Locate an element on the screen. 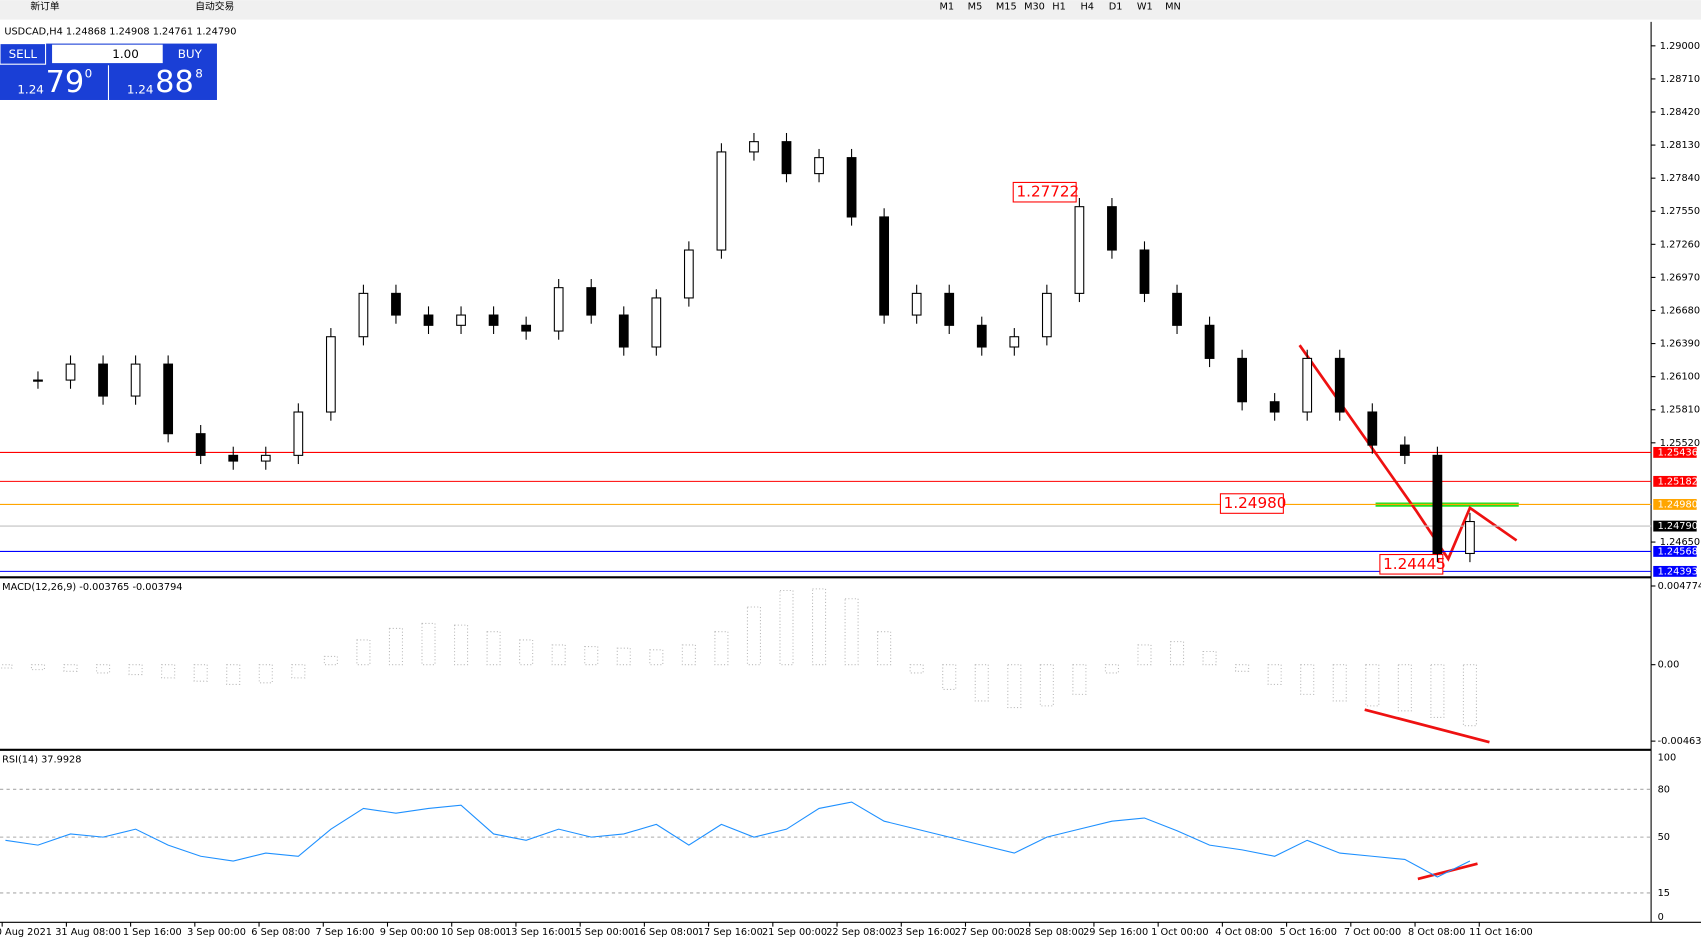 The image size is (1701, 946). time-label: 8 Oct 08:00 is located at coordinates (1436, 932).